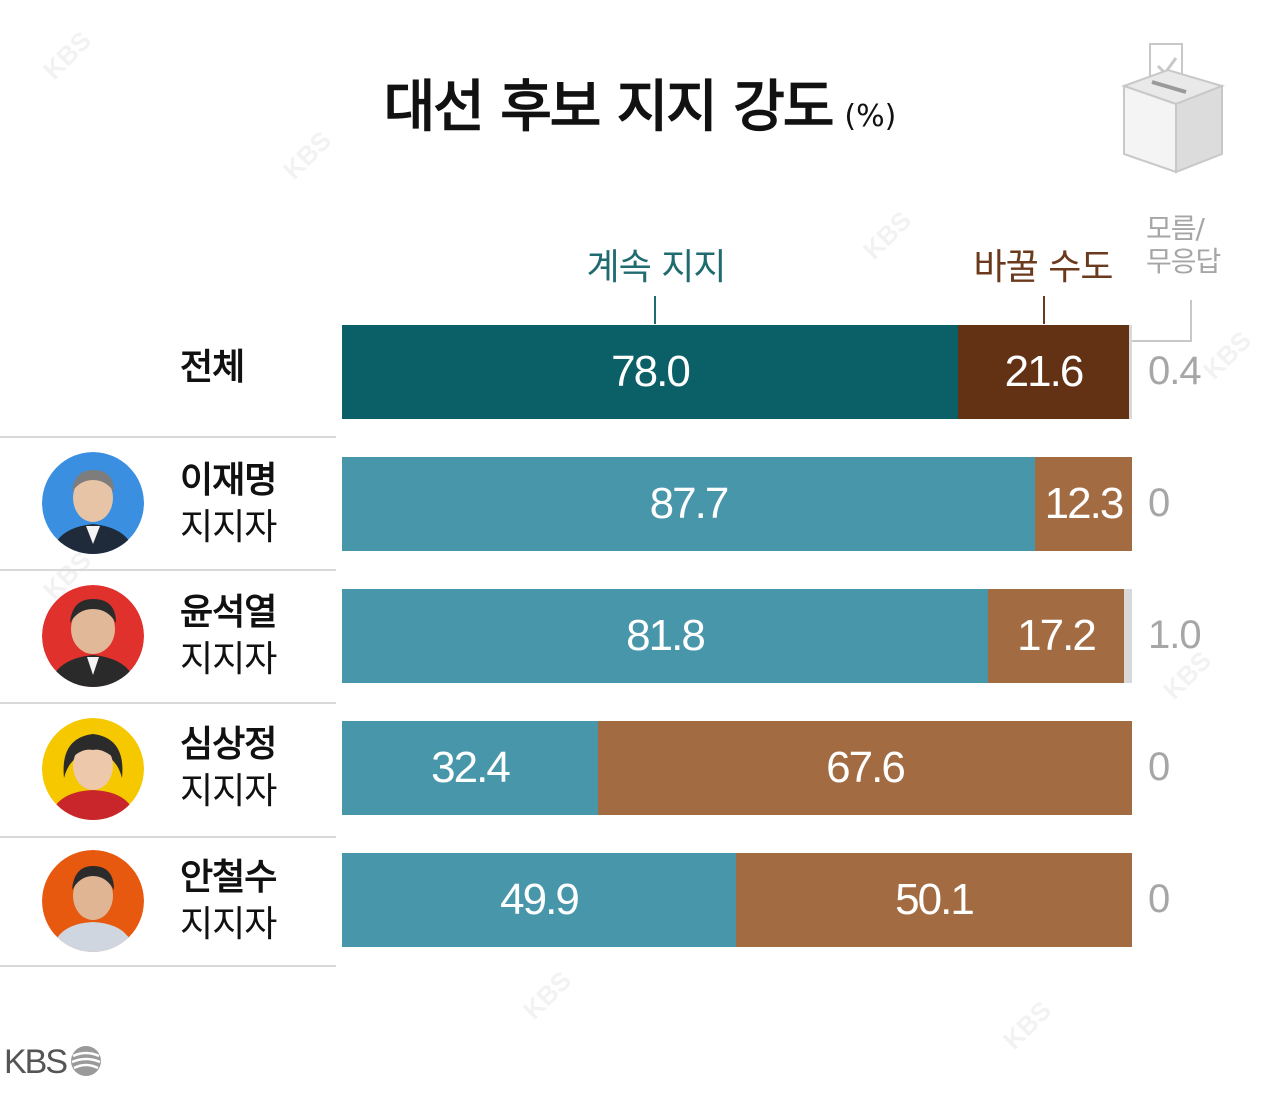 The height and width of the screenshot is (1099, 1280). What do you see at coordinates (1191, 321) in the screenshot?
I see `header-no-answer-tick` at bounding box center [1191, 321].